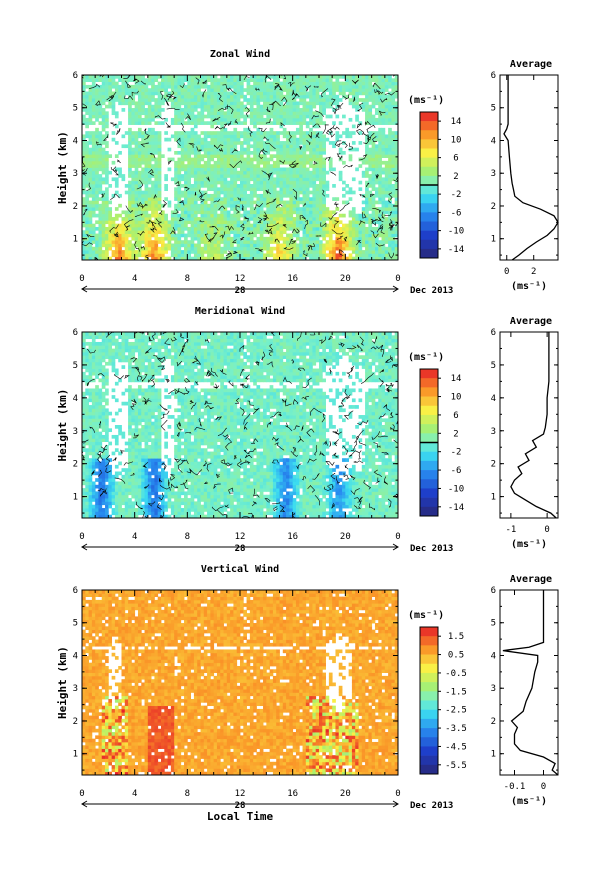 This screenshot has height=873, width=610. I want to click on colorbar-tick-label: -0.5, so click(456, 674).